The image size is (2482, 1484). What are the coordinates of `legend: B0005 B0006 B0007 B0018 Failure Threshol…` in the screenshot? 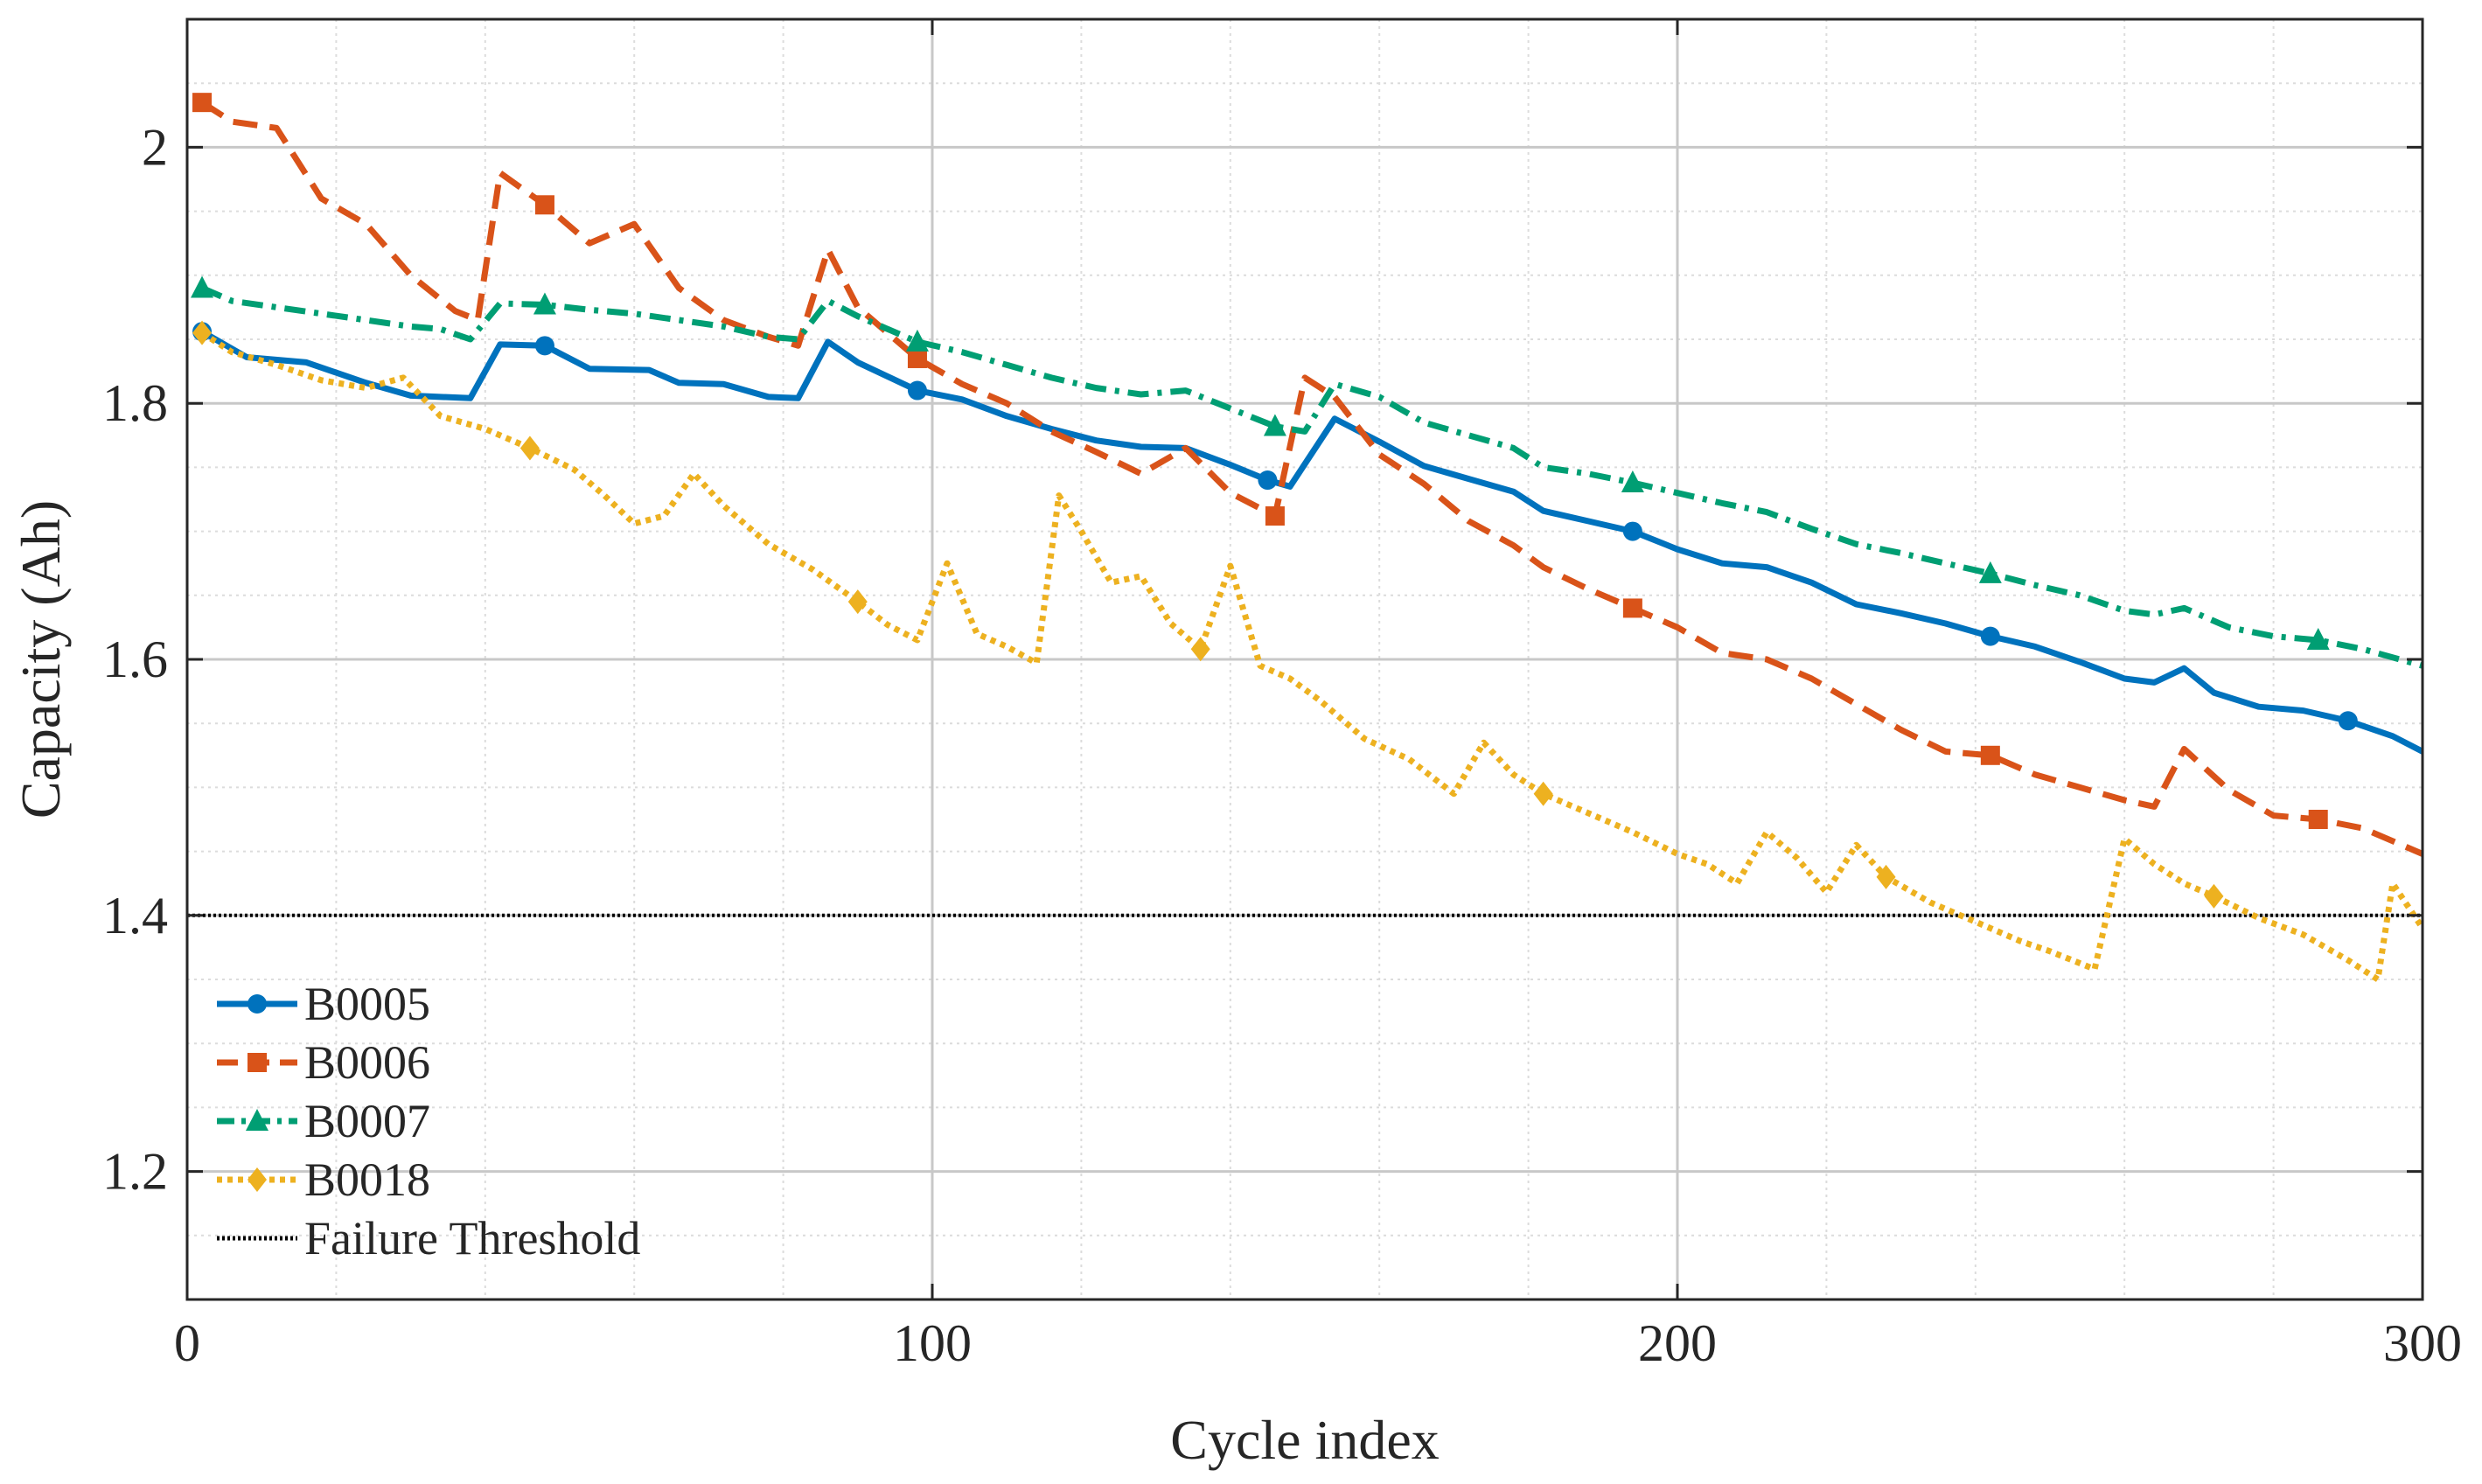 It's located at (428, 1121).